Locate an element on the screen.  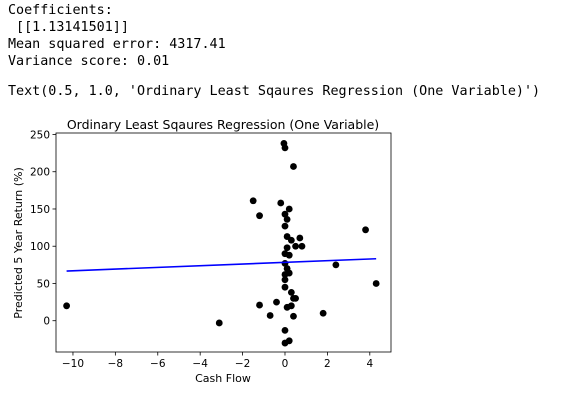
x-tick-label: −6 is located at coordinates (158, 364).